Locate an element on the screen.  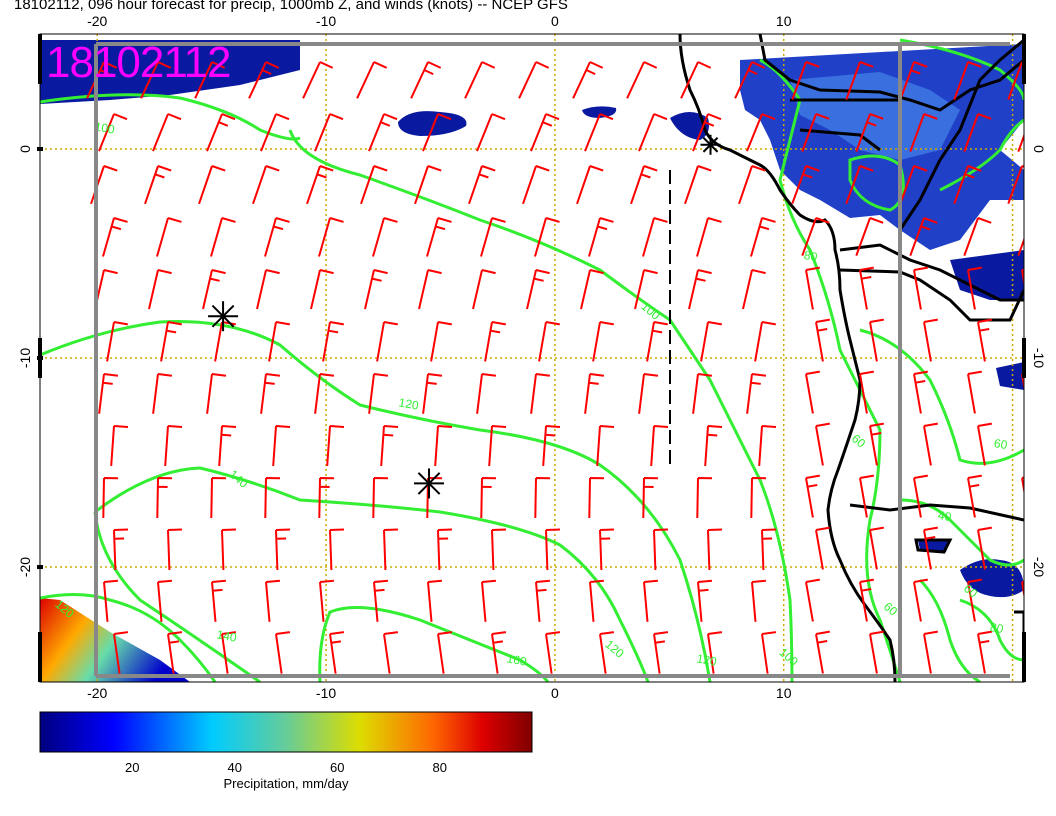
contour-120-sw is located at coordinates (128, 637).